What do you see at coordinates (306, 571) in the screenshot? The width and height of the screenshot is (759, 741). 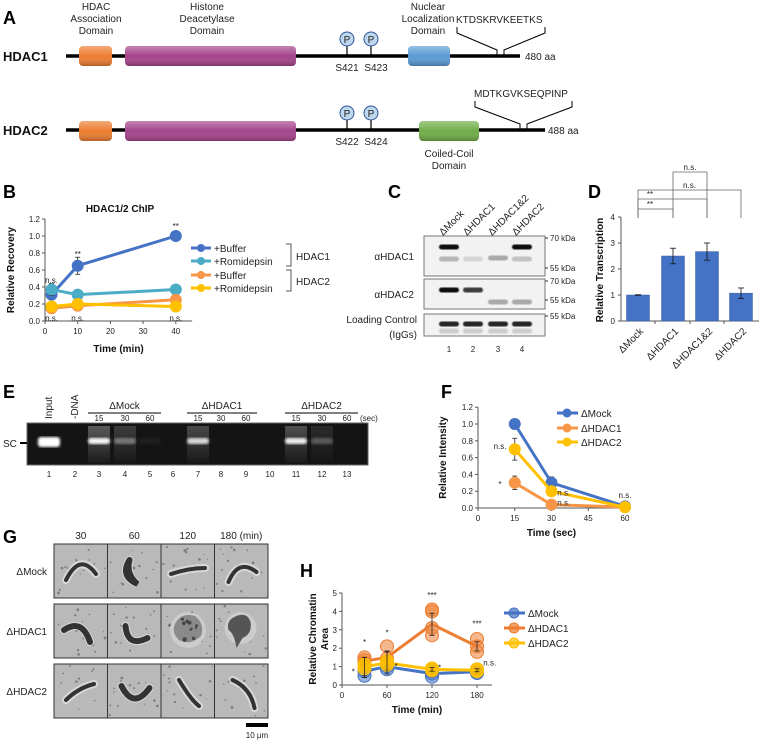 I see `panel-label-h: H` at bounding box center [306, 571].